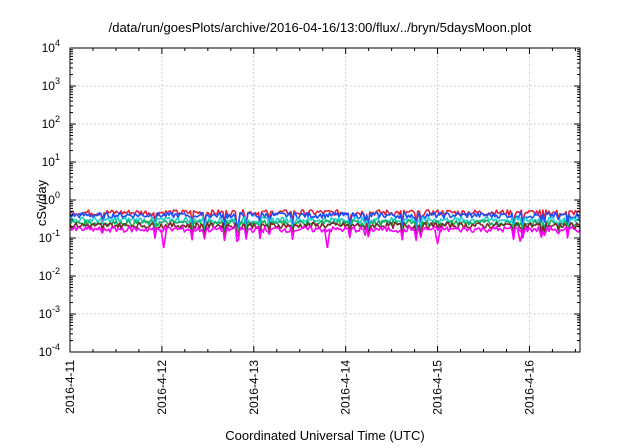  I want to click on x-axis-label: Coordinated Universal Time (UTC), so click(325, 435).